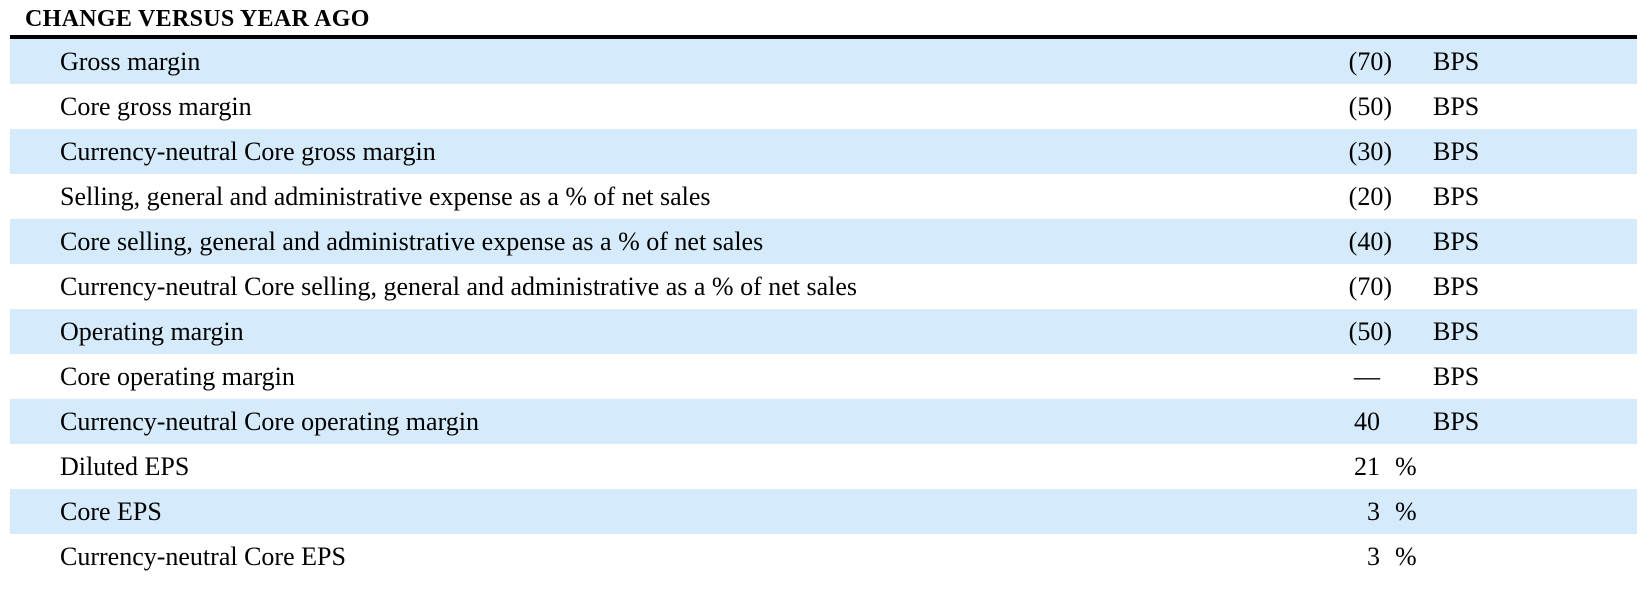 The height and width of the screenshot is (610, 1650). Describe the element at coordinates (1370, 196) in the screenshot. I see `metric-value: (20)` at that location.